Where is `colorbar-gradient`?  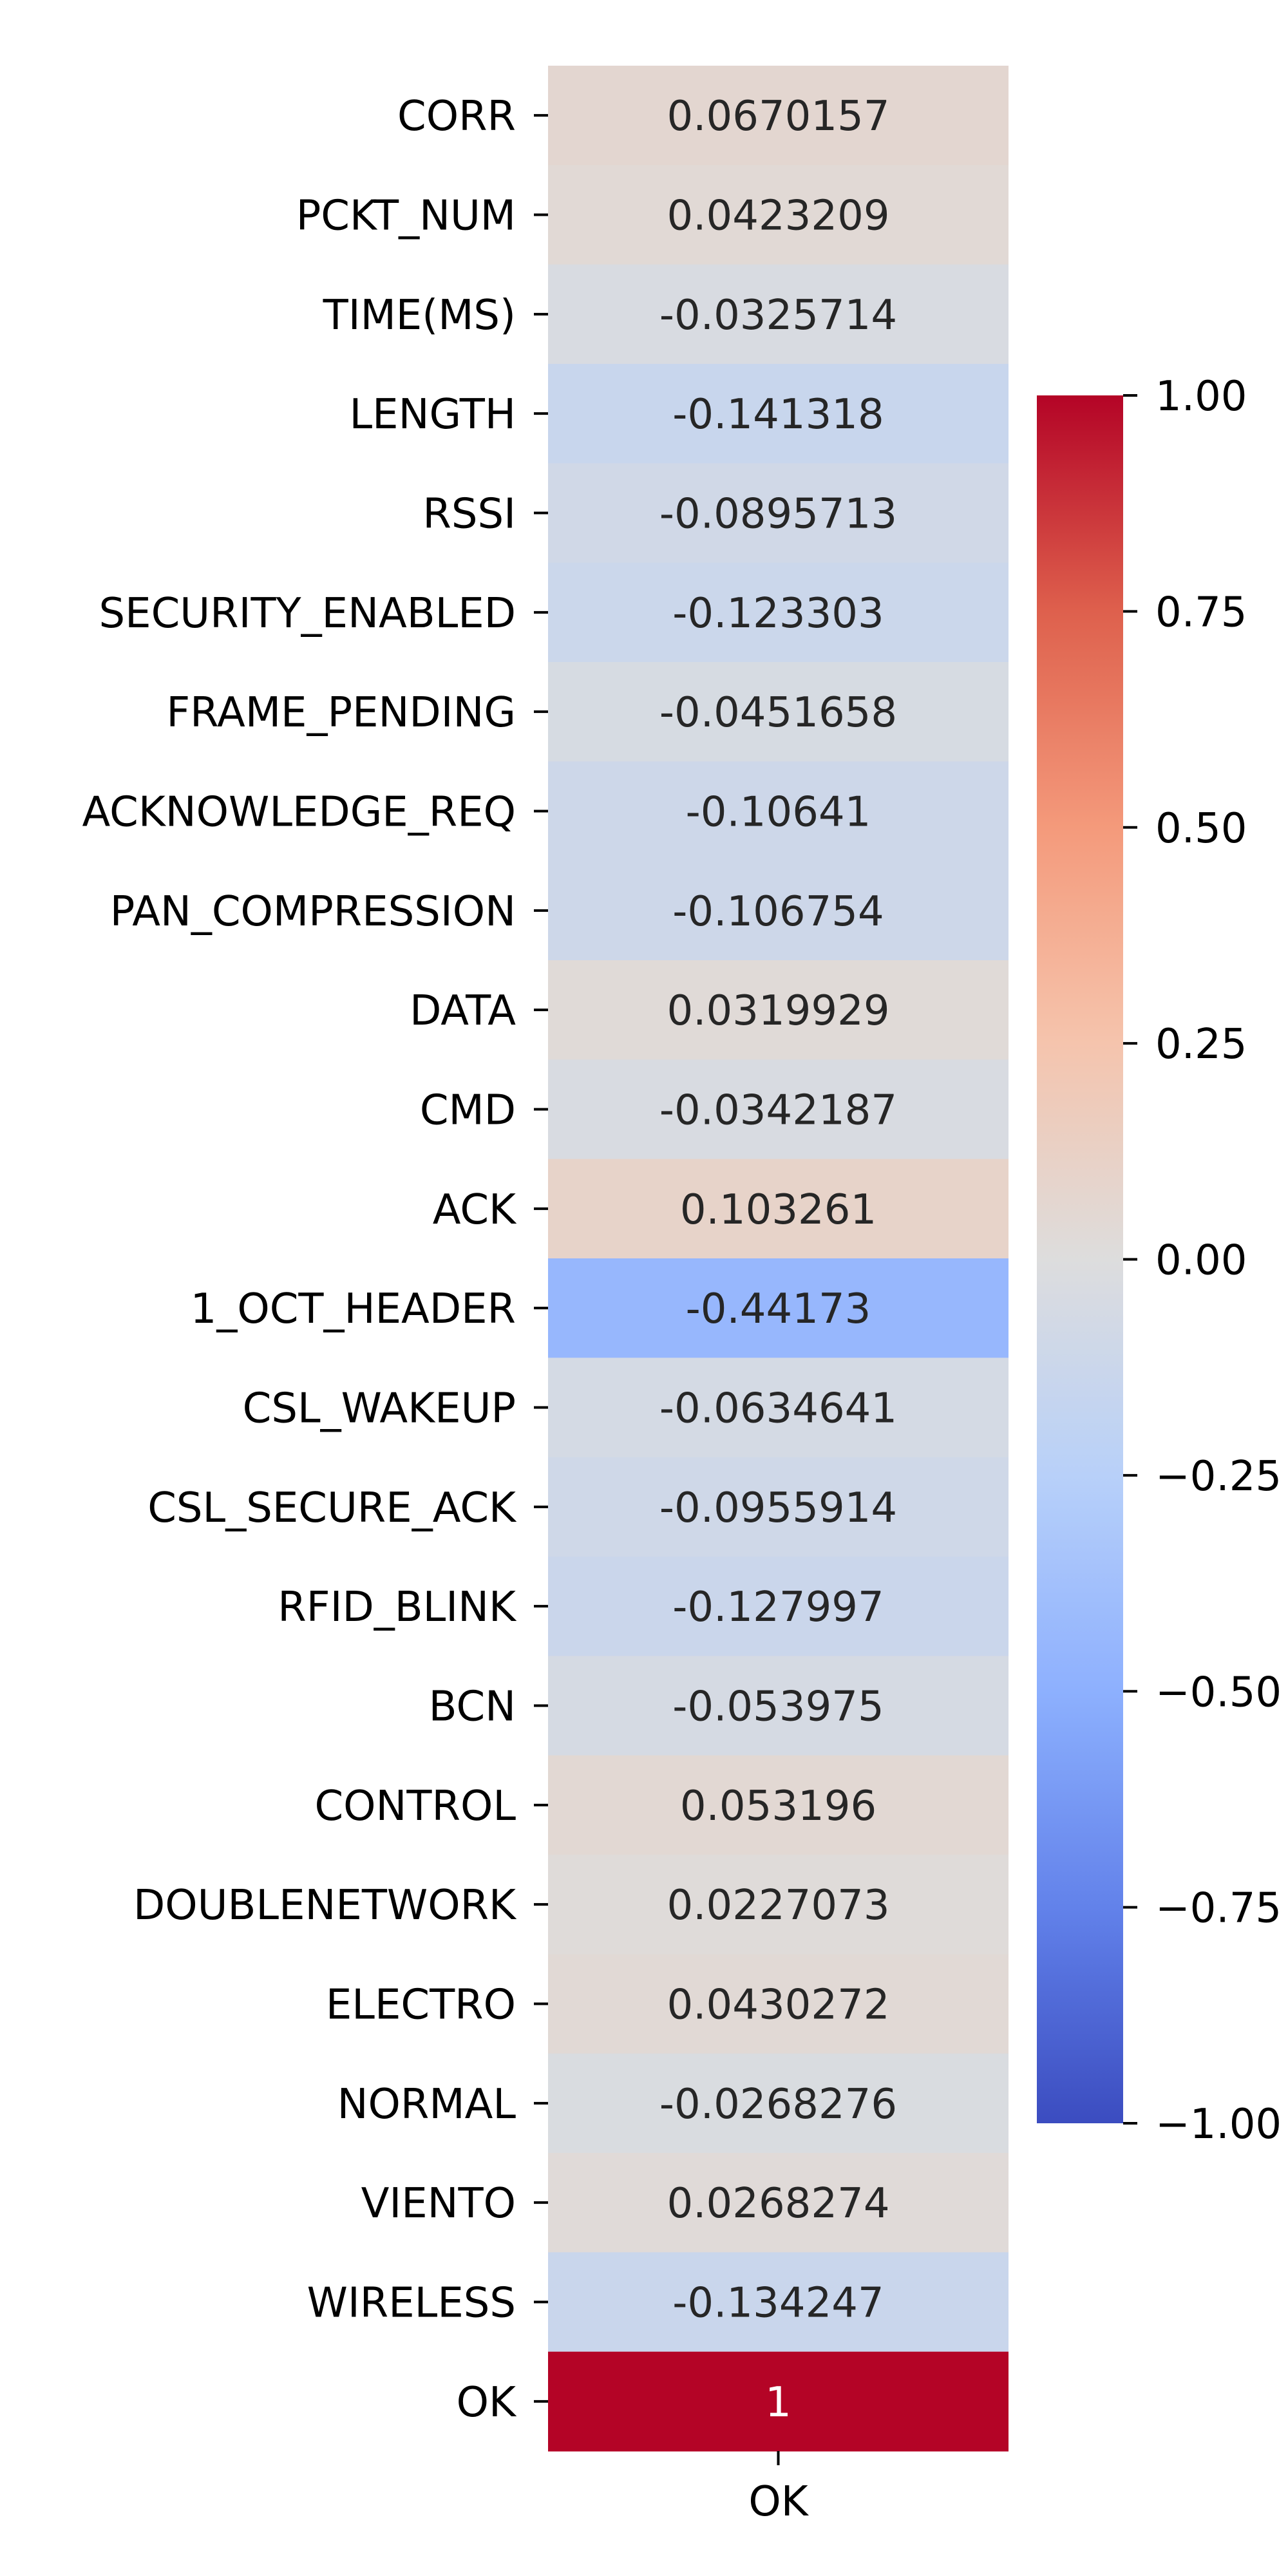 colorbar-gradient is located at coordinates (1080, 1259).